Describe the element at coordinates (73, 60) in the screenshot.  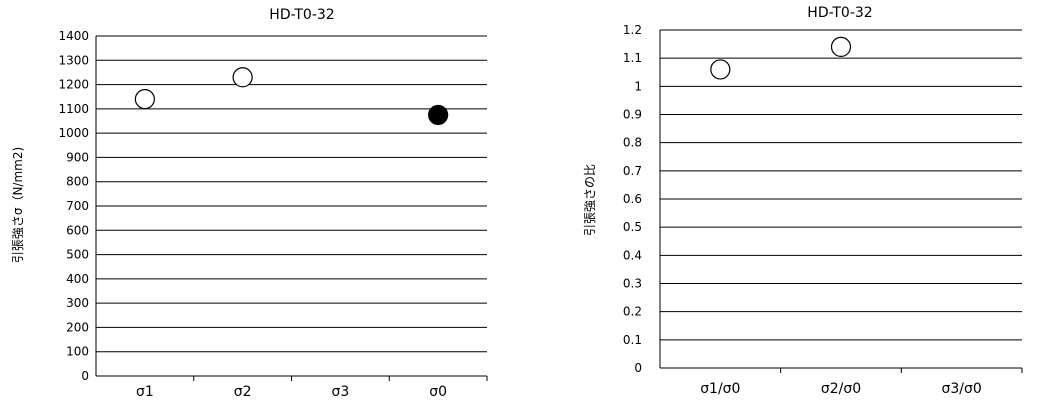
I see `y-tick-label: 1300` at that location.